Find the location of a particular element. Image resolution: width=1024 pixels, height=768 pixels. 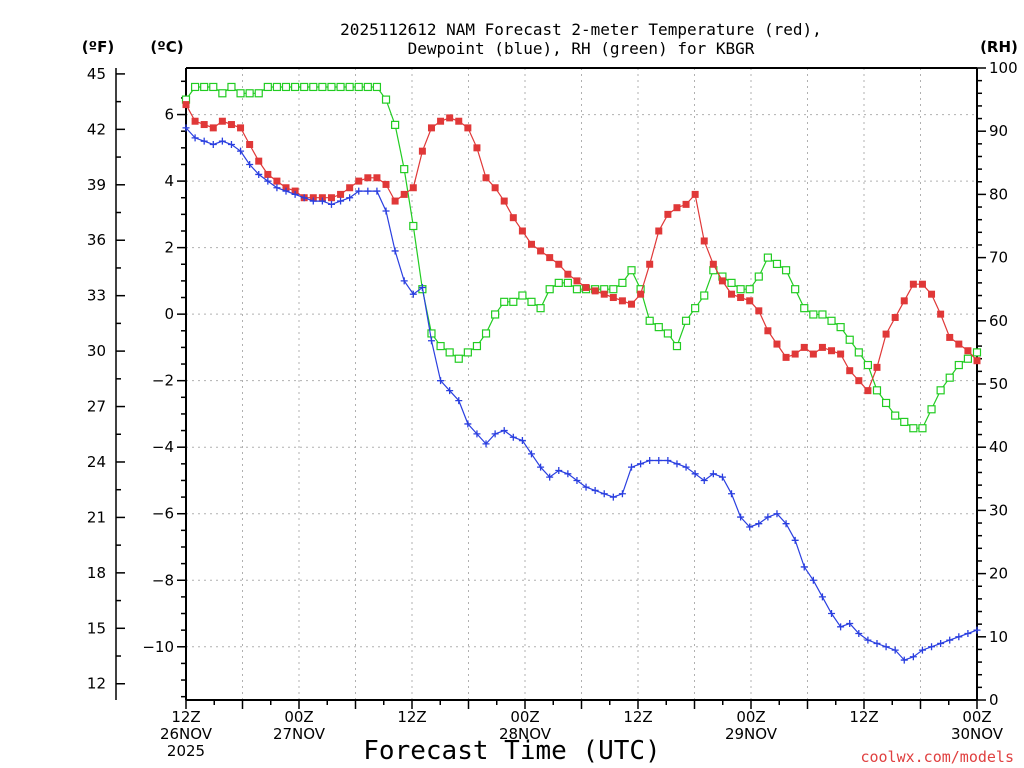

celsius-tick-label: −10 is located at coordinates (158, 647).